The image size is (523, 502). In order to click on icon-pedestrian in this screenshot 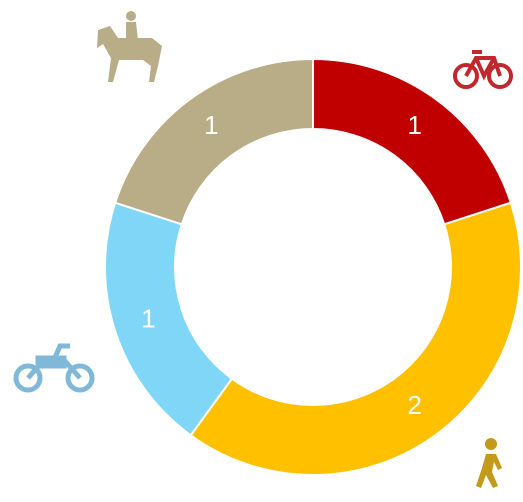, I will do `click(489, 463)`.